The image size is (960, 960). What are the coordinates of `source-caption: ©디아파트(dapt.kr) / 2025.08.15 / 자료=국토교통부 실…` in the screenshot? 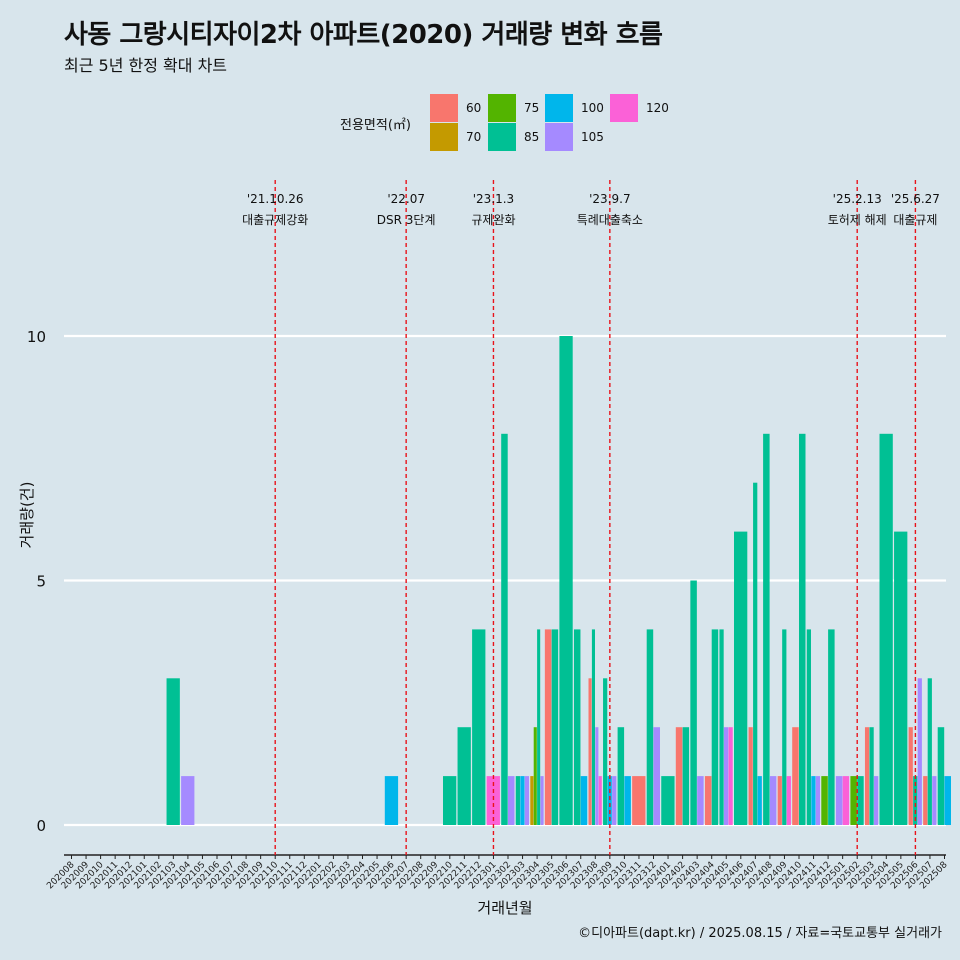 It's located at (760, 933).